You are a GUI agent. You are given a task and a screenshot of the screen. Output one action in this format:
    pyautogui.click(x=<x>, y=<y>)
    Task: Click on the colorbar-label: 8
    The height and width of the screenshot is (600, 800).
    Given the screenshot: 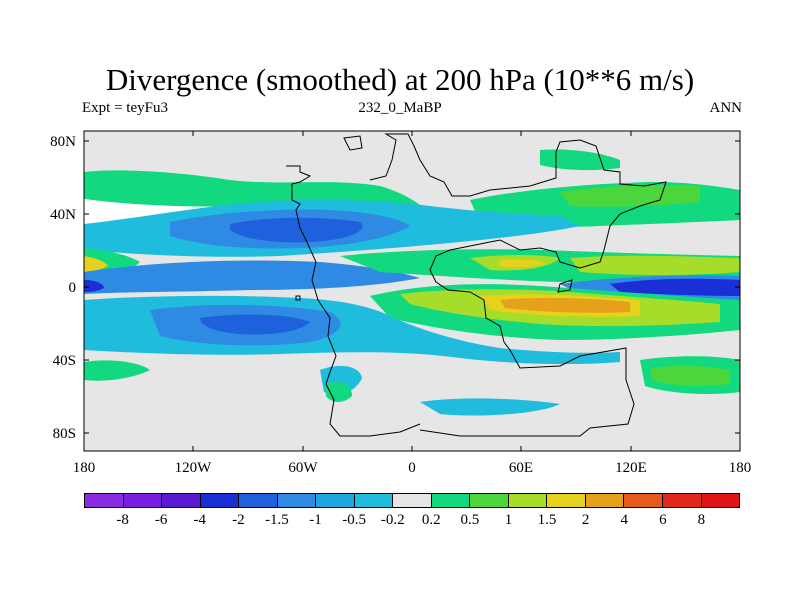 What is the action you would take?
    pyautogui.click(x=701, y=520)
    